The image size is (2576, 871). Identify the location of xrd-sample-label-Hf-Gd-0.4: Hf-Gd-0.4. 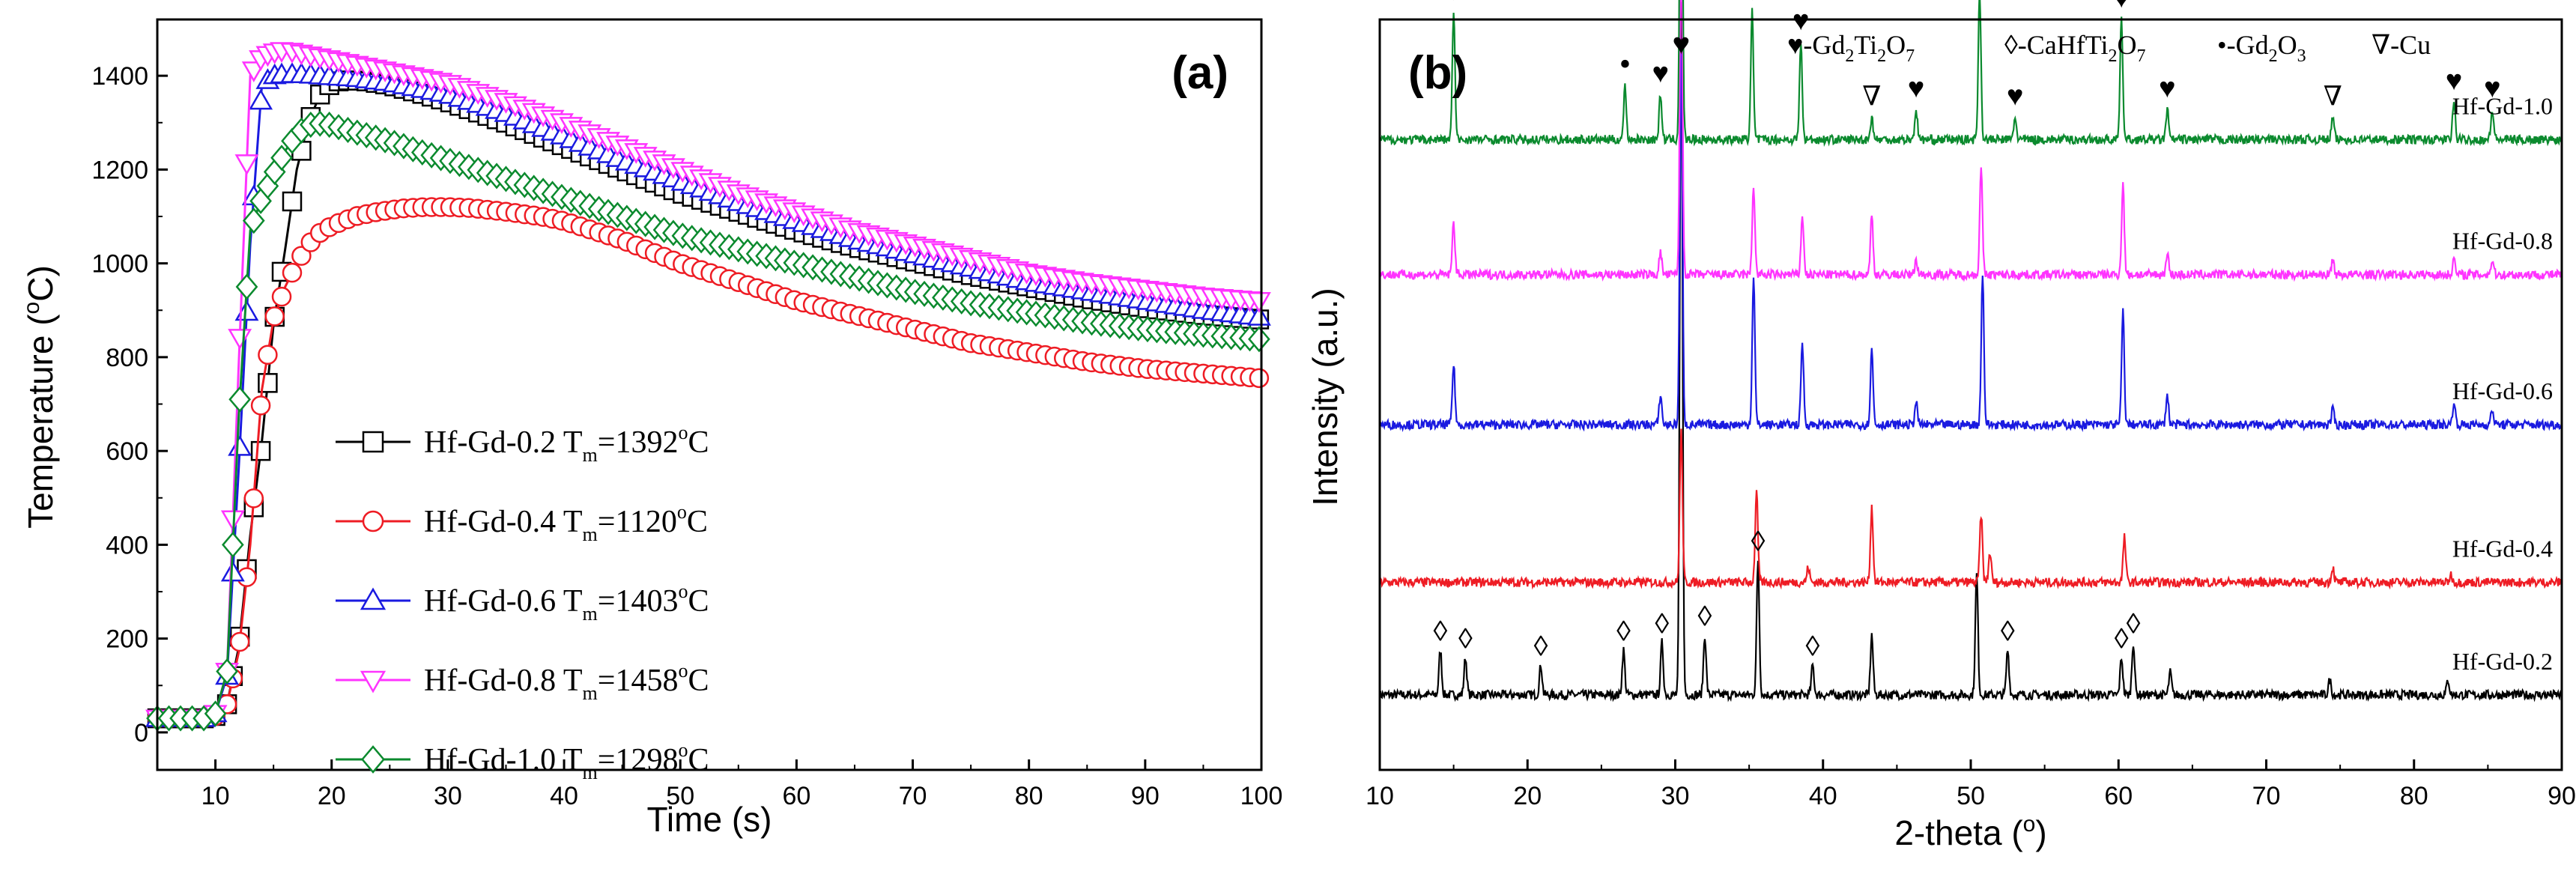
(2502, 548).